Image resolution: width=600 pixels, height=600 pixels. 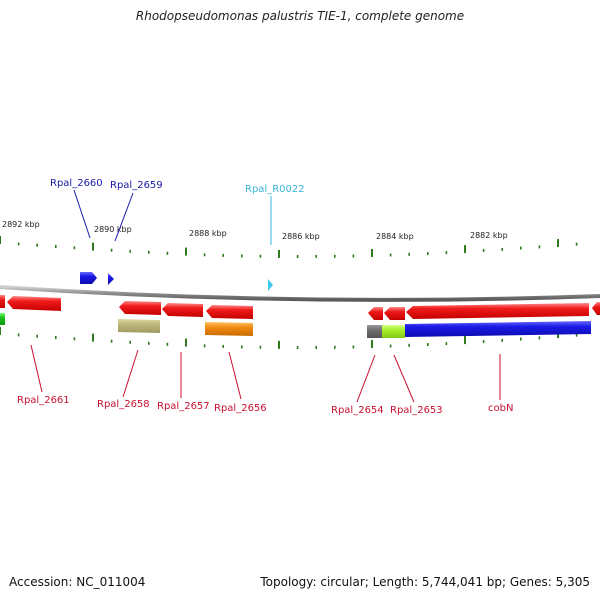 I want to click on scale-label-2886: 2886 kbp, so click(x=301, y=236).